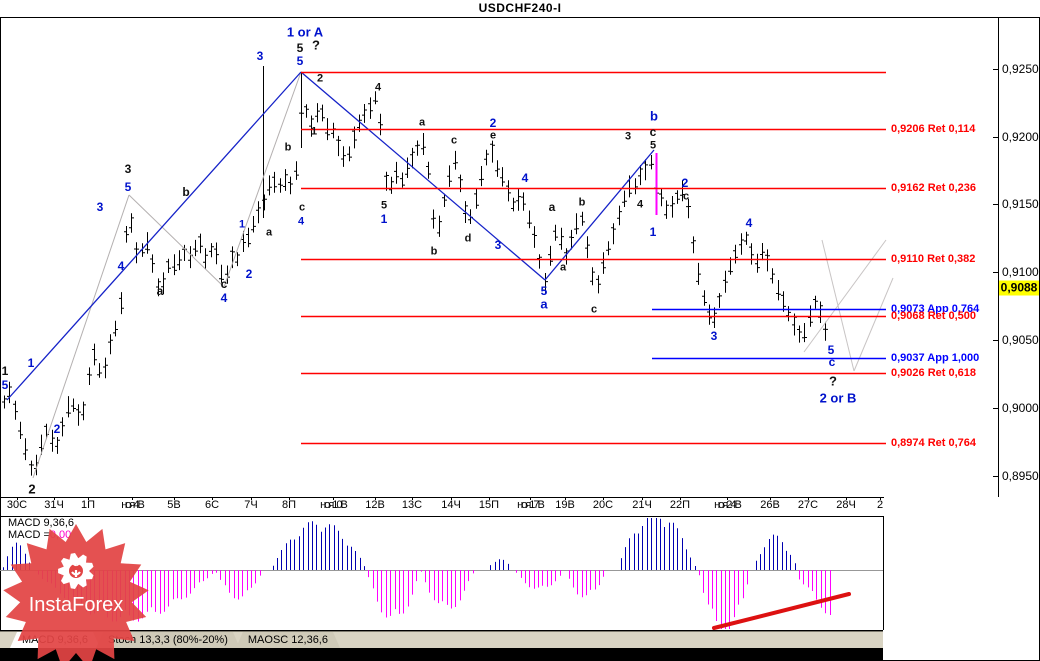 Image resolution: width=1040 pixels, height=661 pixels. Describe the element at coordinates (531, 505) in the screenshot. I see `time-axis-label: ноя17В` at that location.